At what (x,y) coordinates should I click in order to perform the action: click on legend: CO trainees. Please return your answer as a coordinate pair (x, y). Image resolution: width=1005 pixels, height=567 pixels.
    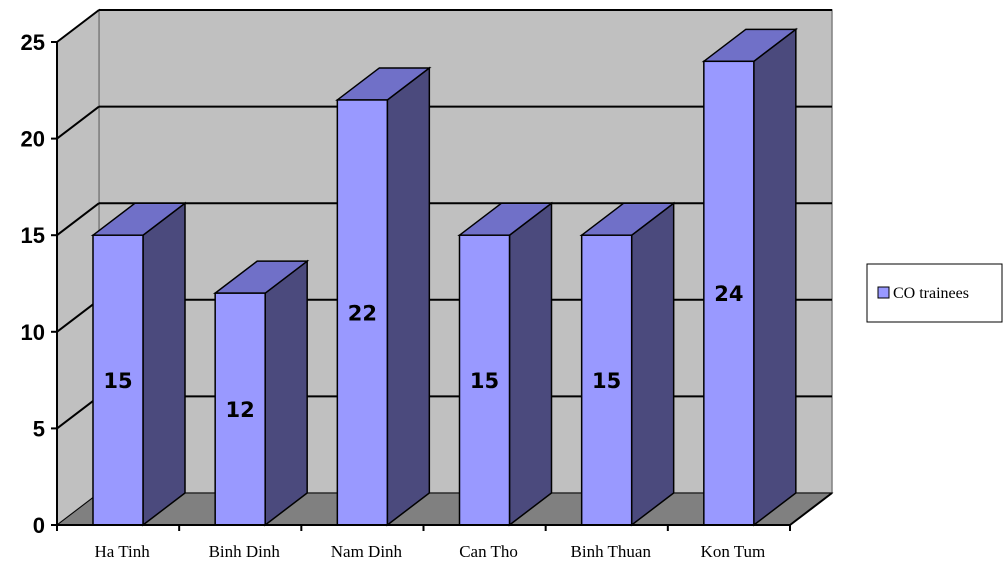
    Looking at the image, I should click on (934, 293).